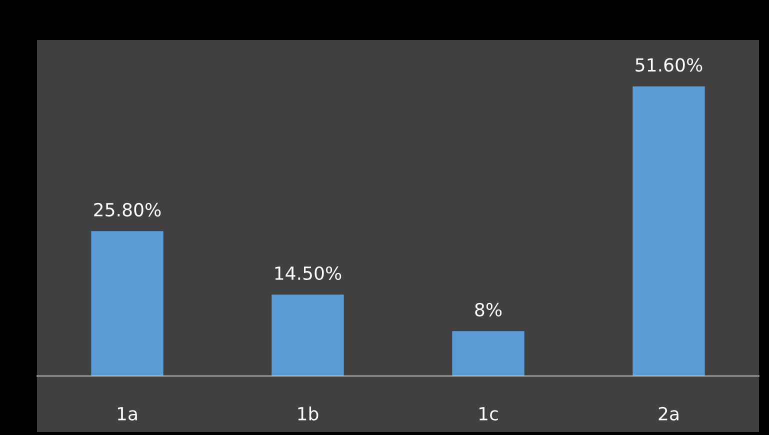 The image size is (769, 435). Describe the element at coordinates (668, 413) in the screenshot. I see `x-tick-label: 2a` at that location.